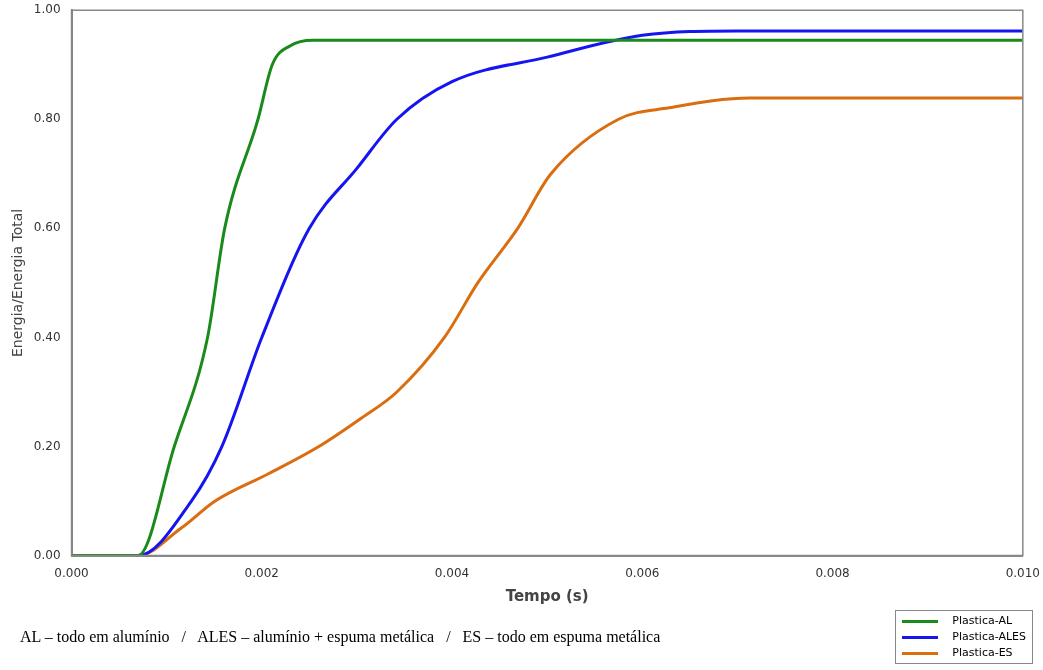 This screenshot has height=670, width=1043. What do you see at coordinates (47, 118) in the screenshot?
I see `y-tick-label: 0.80` at bounding box center [47, 118].